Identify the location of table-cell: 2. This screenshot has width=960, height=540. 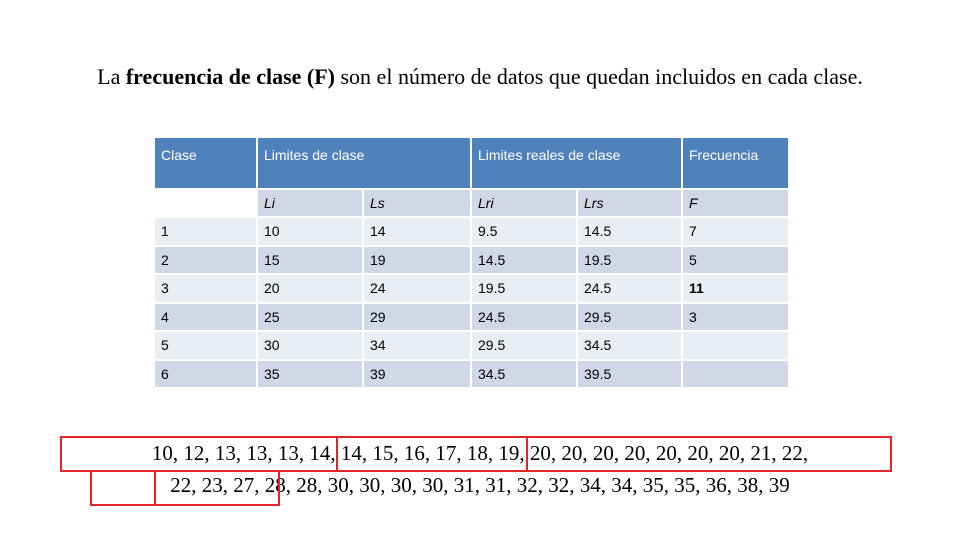
(205, 259).